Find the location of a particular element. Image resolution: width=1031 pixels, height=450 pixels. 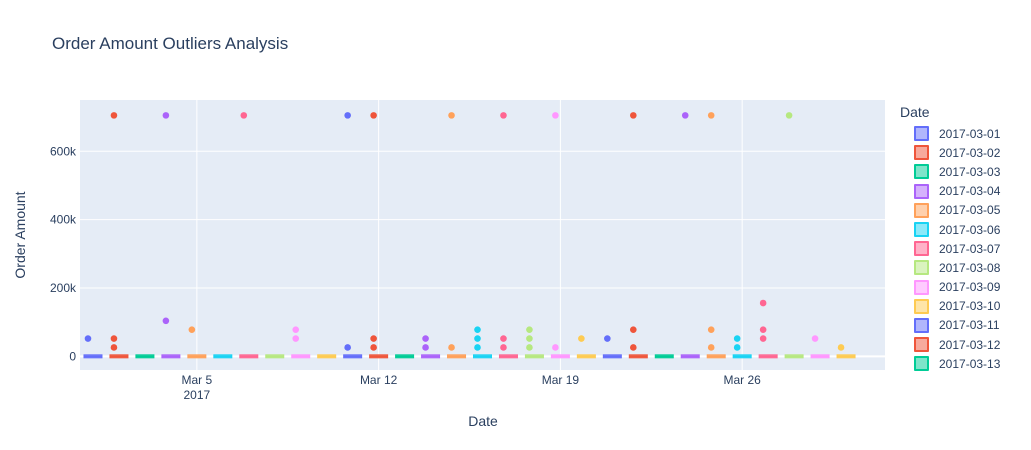

legend-label: 2017-03-02 is located at coordinates (970, 152).